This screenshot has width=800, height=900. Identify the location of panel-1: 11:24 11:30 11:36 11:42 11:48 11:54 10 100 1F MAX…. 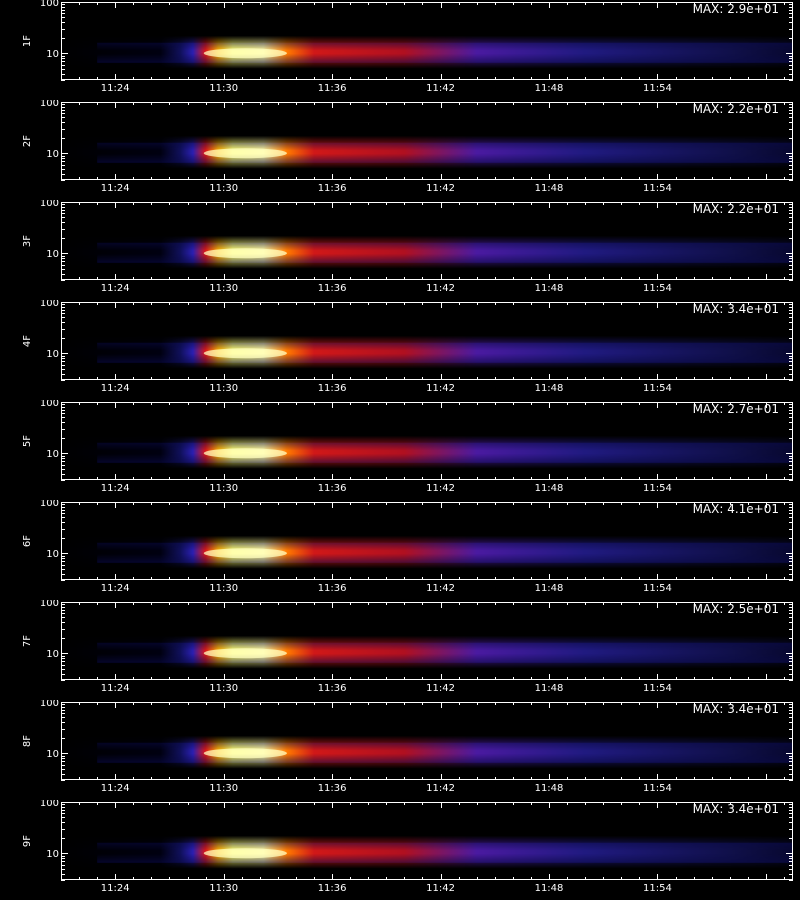
(400, 50).